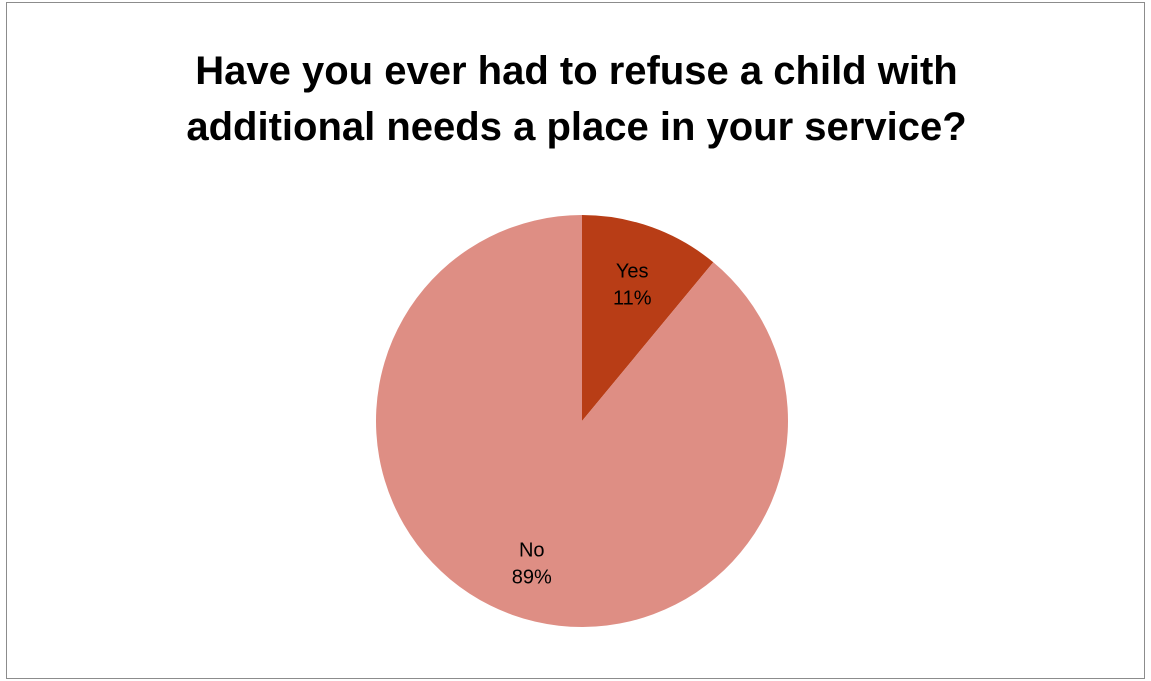  Describe the element at coordinates (632, 271) in the screenshot. I see `slice-label-yes: Yes` at that location.